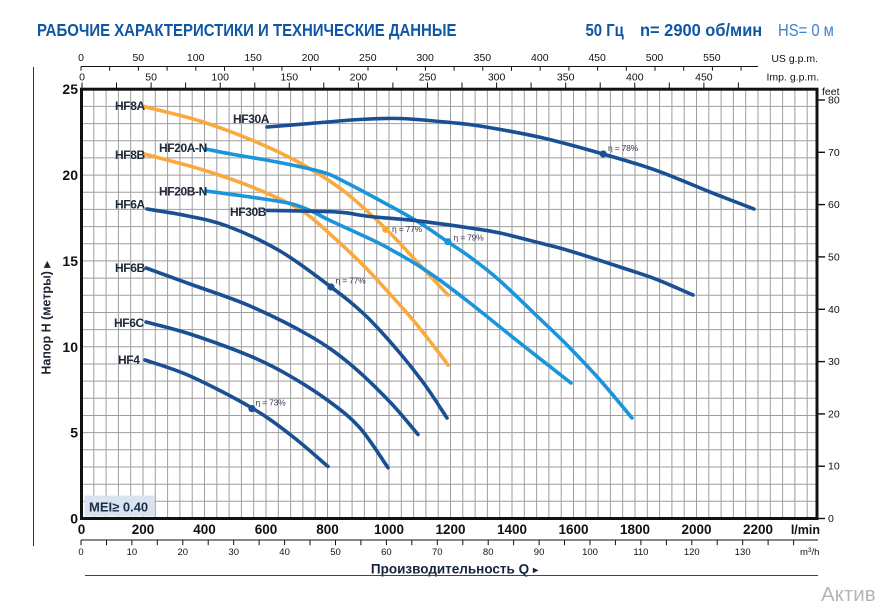 Image resolution: width=876 pixels, height=606 pixels. Describe the element at coordinates (848, 594) in the screenshot. I see `svg-text: Актива` at that location.